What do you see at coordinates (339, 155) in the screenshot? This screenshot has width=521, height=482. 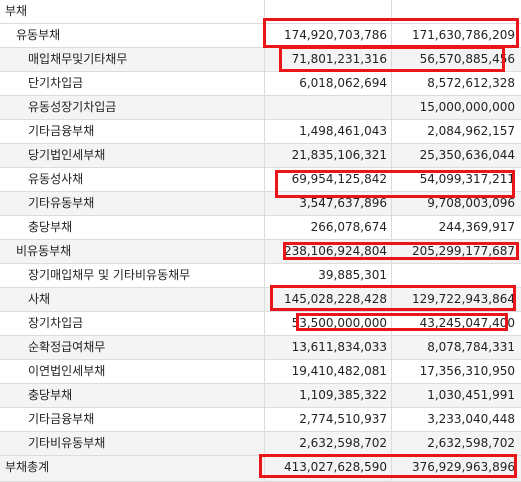 I see `current-period-value: 21,835,106,321` at bounding box center [339, 155].